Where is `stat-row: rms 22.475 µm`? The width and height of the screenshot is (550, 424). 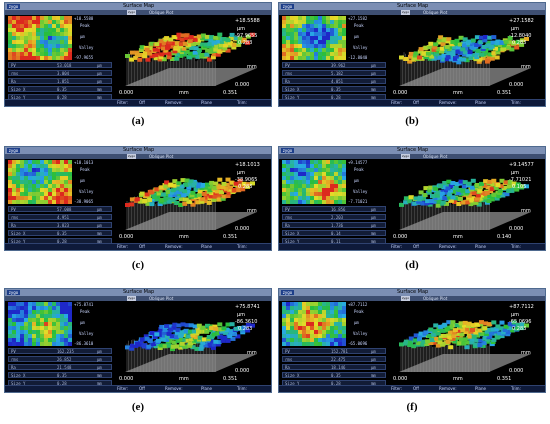 stat-row: rms 22.475 µm is located at coordinates (334, 359).